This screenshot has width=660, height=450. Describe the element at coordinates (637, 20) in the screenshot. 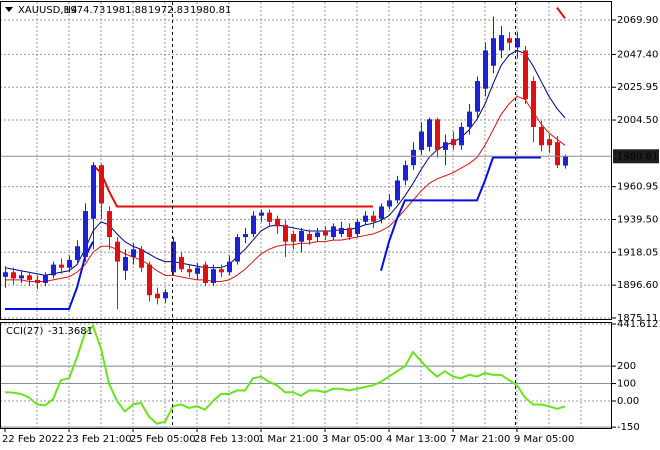

I see `y-tick-label: 2069.90` at that location.